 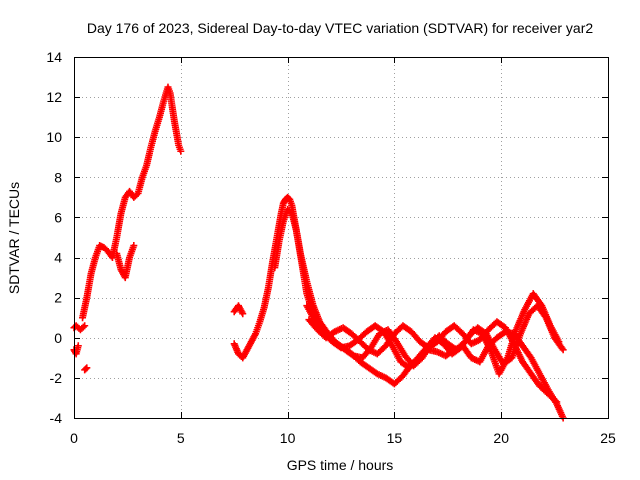 I want to click on x-tick-label: 20, so click(x=501, y=438).